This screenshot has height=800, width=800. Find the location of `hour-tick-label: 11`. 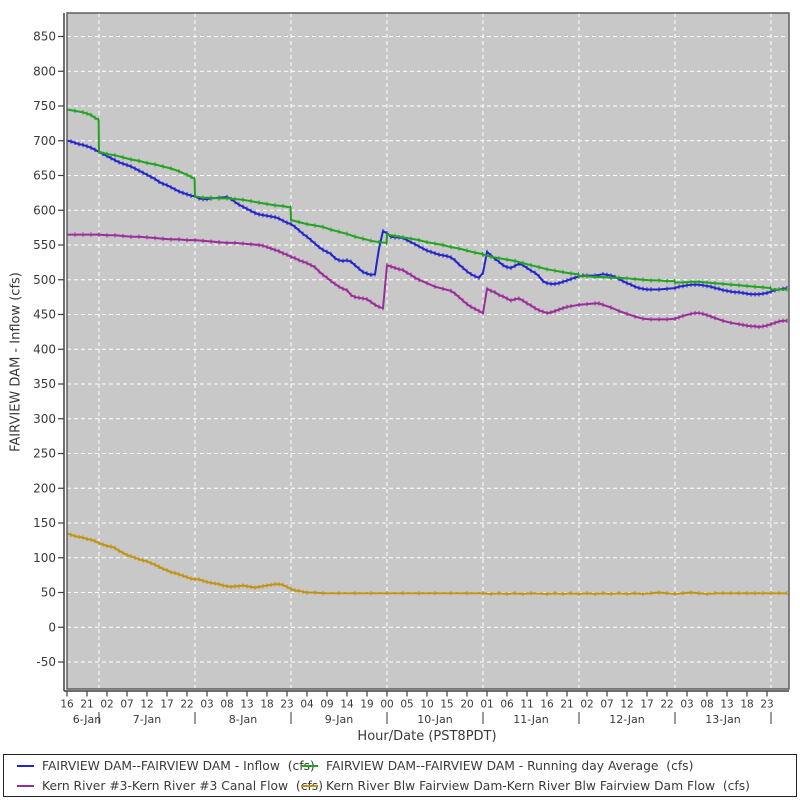

hour-tick-label: 11 is located at coordinates (526, 705).